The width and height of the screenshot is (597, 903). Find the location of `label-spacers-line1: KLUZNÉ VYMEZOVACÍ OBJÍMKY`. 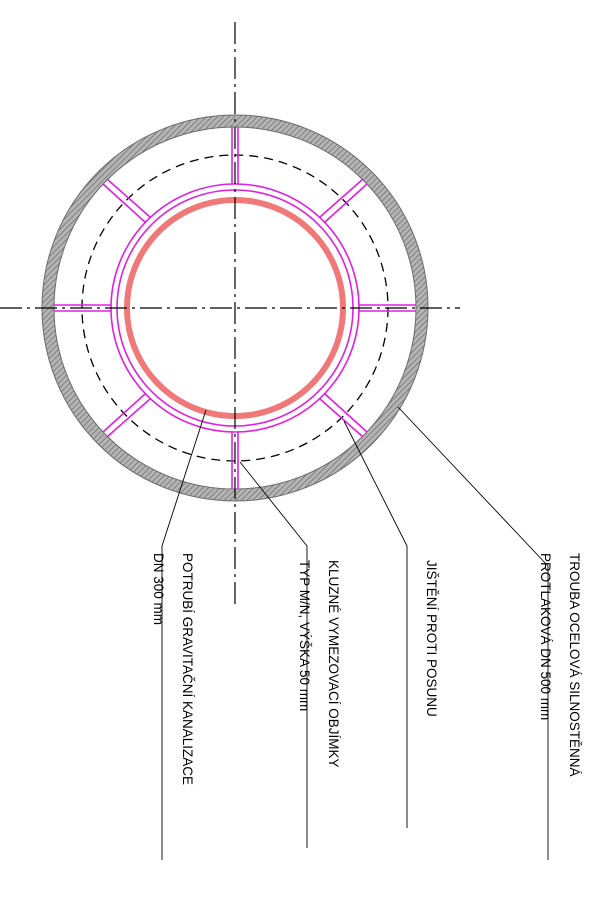

label-spacers-line1: KLUZNÉ VYMEZOVACÍ OBJÍMKY is located at coordinates (333, 664).